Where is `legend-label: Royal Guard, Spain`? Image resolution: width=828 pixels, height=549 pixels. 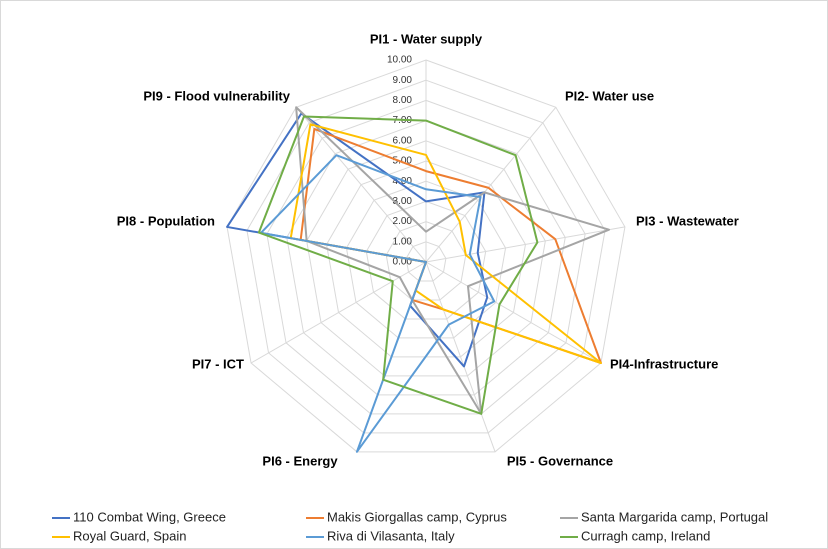 legend-label: Royal Guard, Spain is located at coordinates (129, 535).